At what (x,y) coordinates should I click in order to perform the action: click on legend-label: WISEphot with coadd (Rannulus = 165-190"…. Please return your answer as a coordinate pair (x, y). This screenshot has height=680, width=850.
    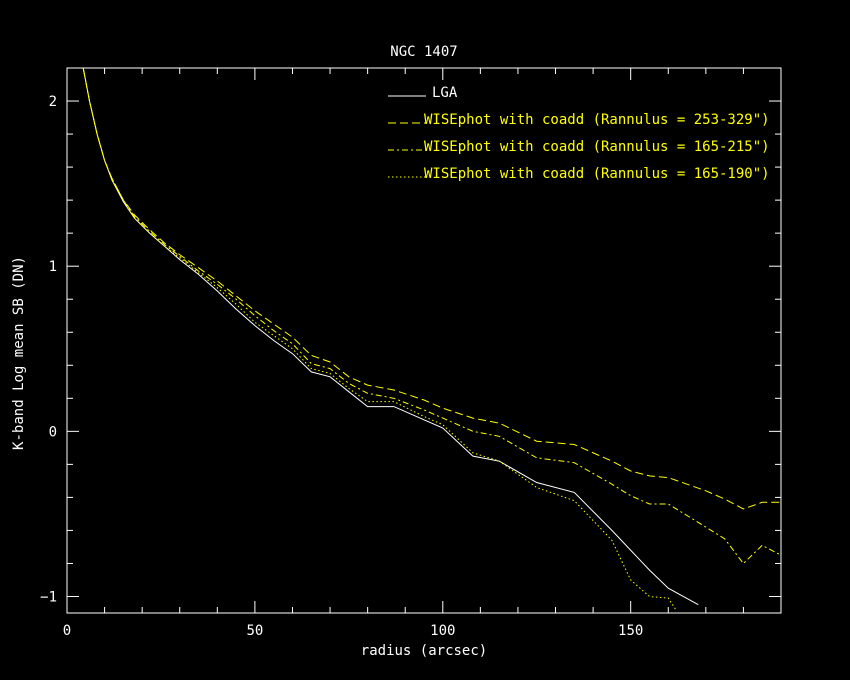
    Looking at the image, I should click on (597, 174).